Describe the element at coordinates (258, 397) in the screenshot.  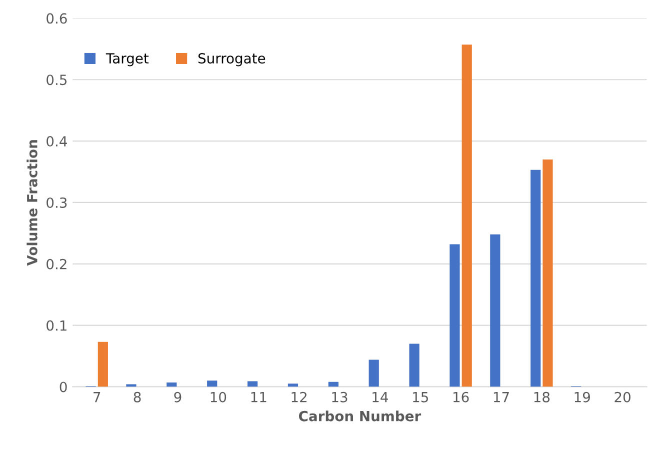
I see `x-tick-label: 11` at that location.